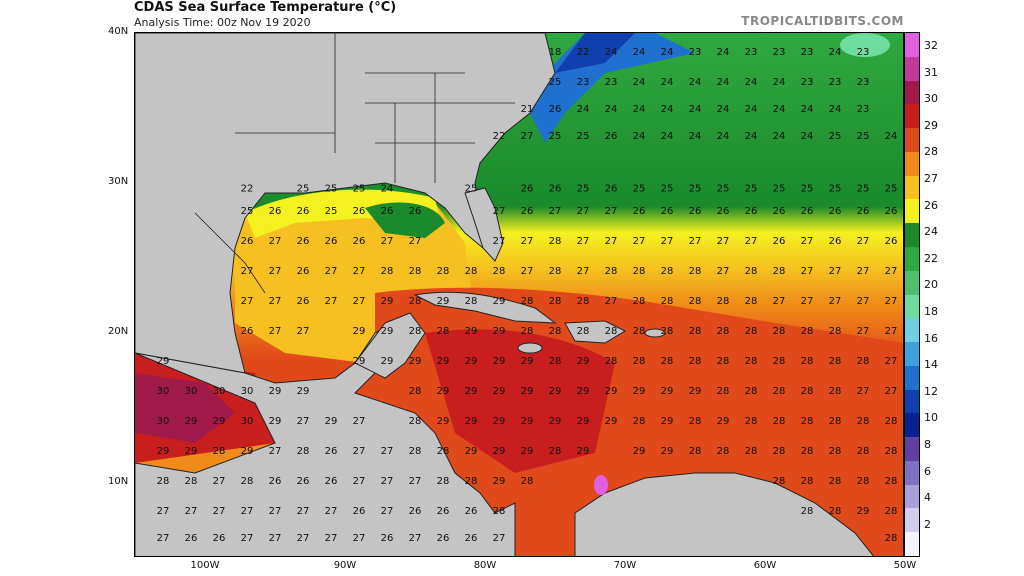 This screenshot has width=1024, height=576. What do you see at coordinates (931, 72) in the screenshot?
I see `colorbar-tick-label: 31` at bounding box center [931, 72].